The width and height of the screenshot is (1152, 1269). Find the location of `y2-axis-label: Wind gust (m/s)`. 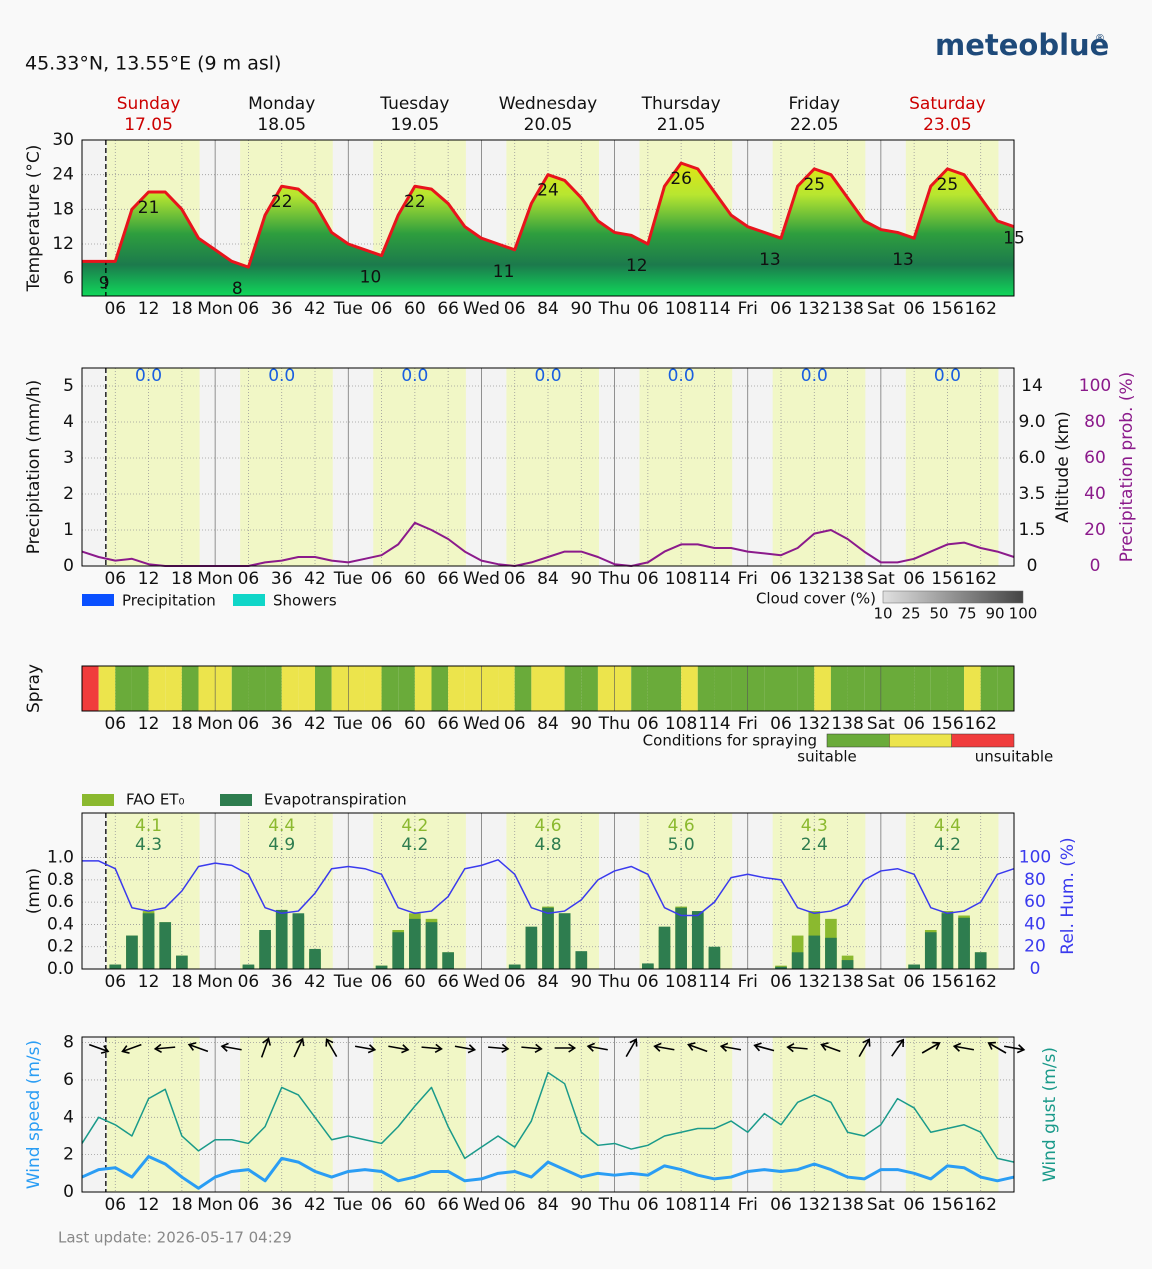

y2-axis-label: Wind gust (m/s) is located at coordinates (1050, 1114).